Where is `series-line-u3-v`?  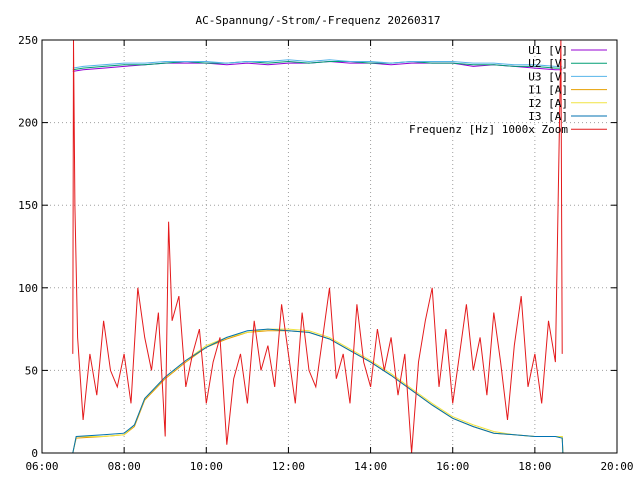 series-line-u3-v is located at coordinates (317, 64).